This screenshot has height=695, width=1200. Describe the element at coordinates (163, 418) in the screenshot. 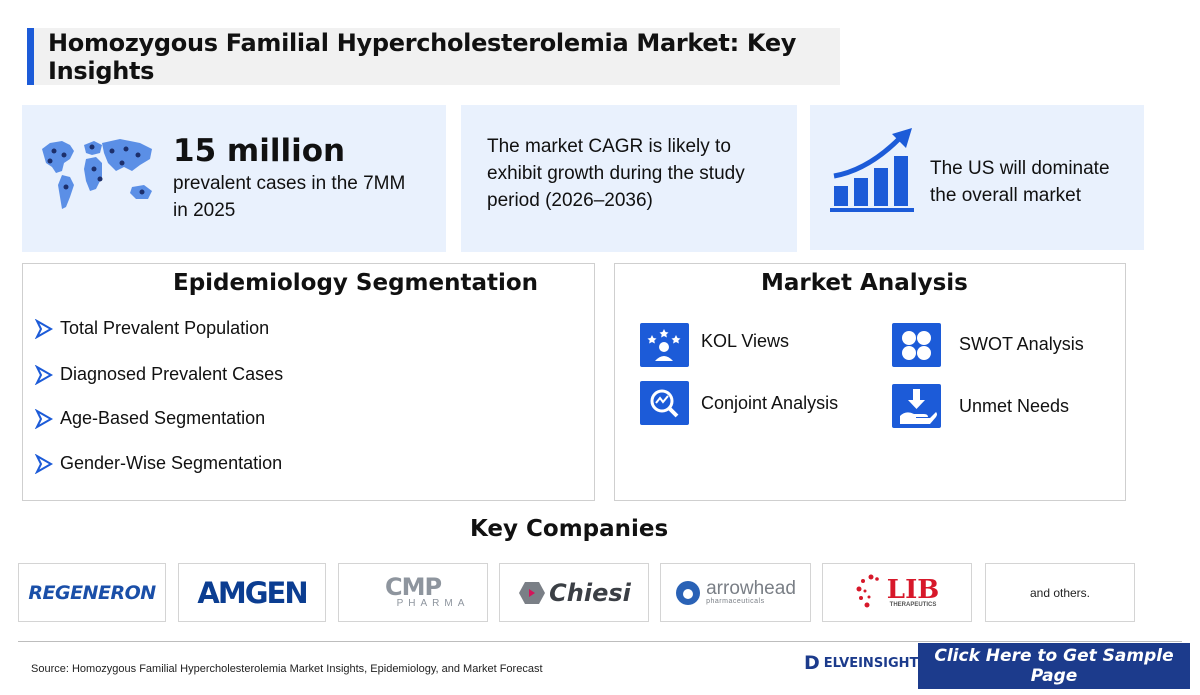

I see `epi-item-label: Age-Based Segmentation` at that location.